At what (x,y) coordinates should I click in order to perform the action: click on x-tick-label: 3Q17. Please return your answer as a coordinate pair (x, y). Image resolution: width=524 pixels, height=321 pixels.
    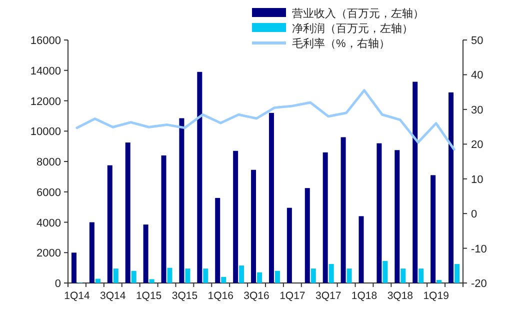
    Looking at the image, I should click on (328, 296).